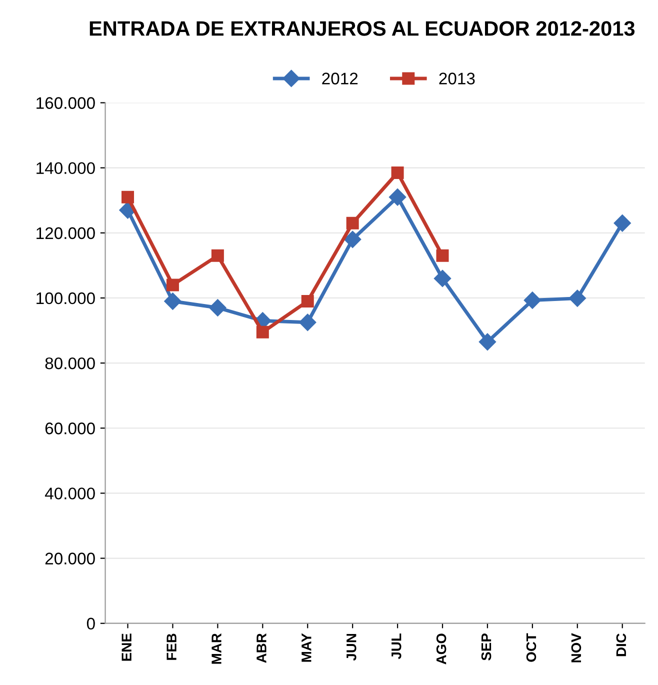 This screenshot has width=658, height=685. I want to click on x-tick-label: NOV, so click(576, 647).